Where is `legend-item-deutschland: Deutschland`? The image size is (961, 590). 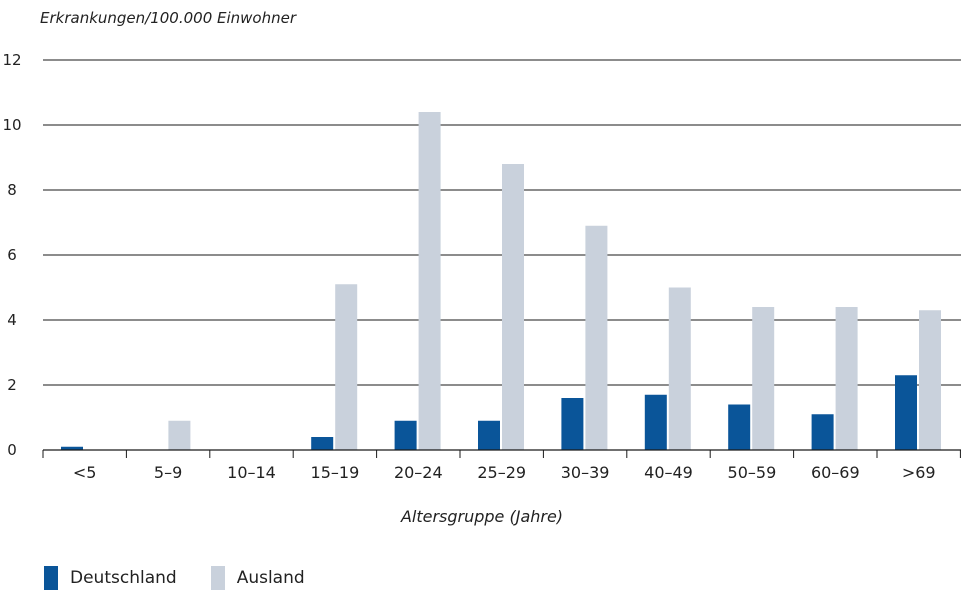 legend-item-deutschland: Deutschland is located at coordinates (110, 578).